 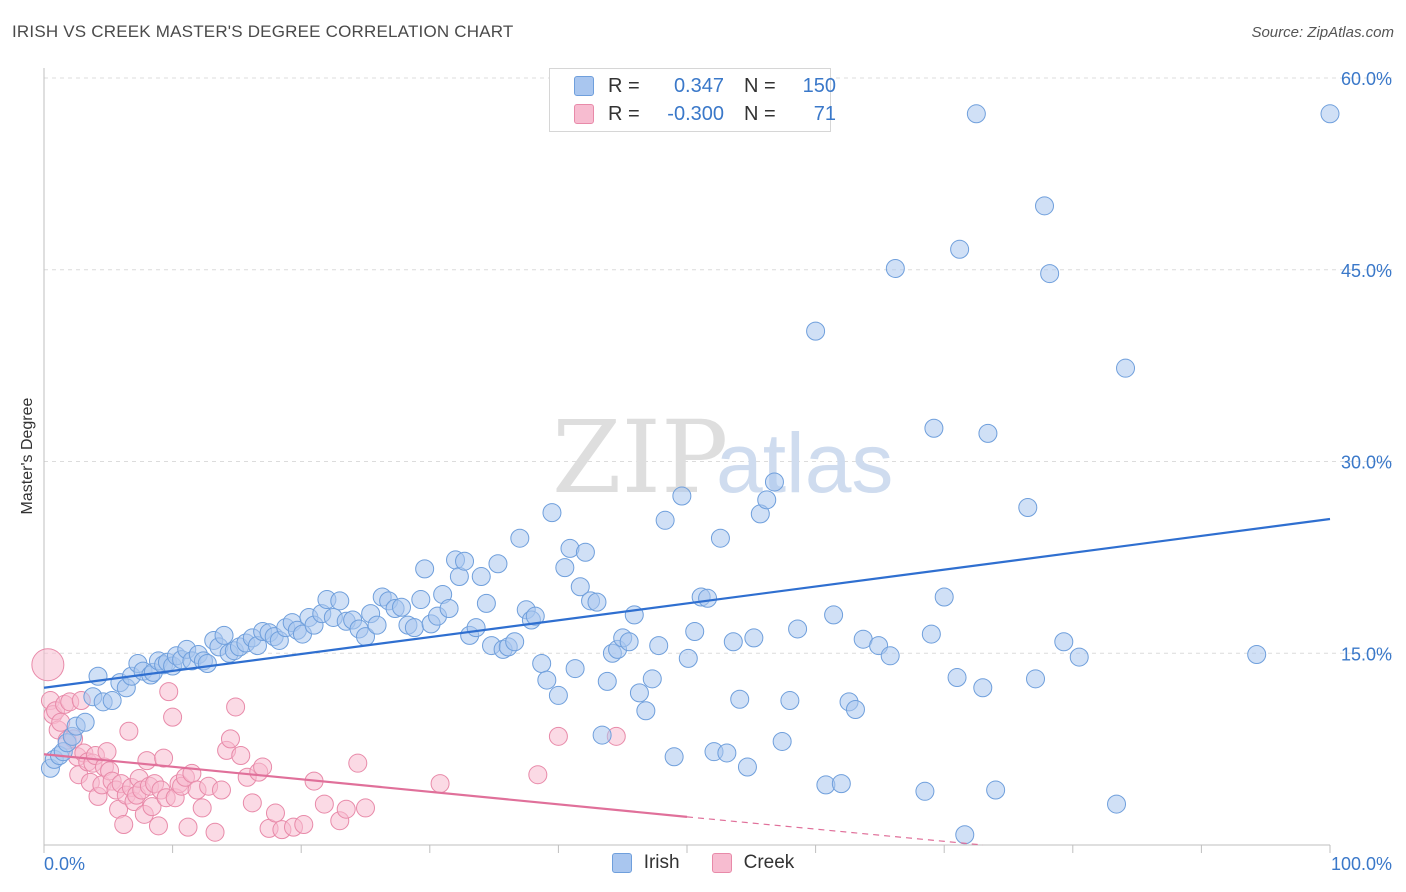 What do you see at coordinates (1366, 463) in the screenshot?
I see `y-tick-label: 30.0%` at bounding box center [1366, 463].